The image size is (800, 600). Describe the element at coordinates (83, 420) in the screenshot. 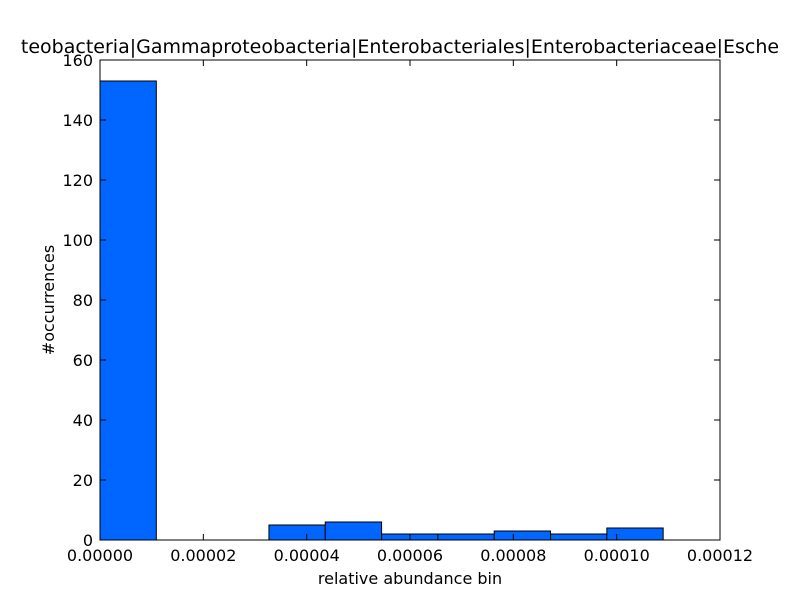

I see `y-tick-label: 40` at that location.